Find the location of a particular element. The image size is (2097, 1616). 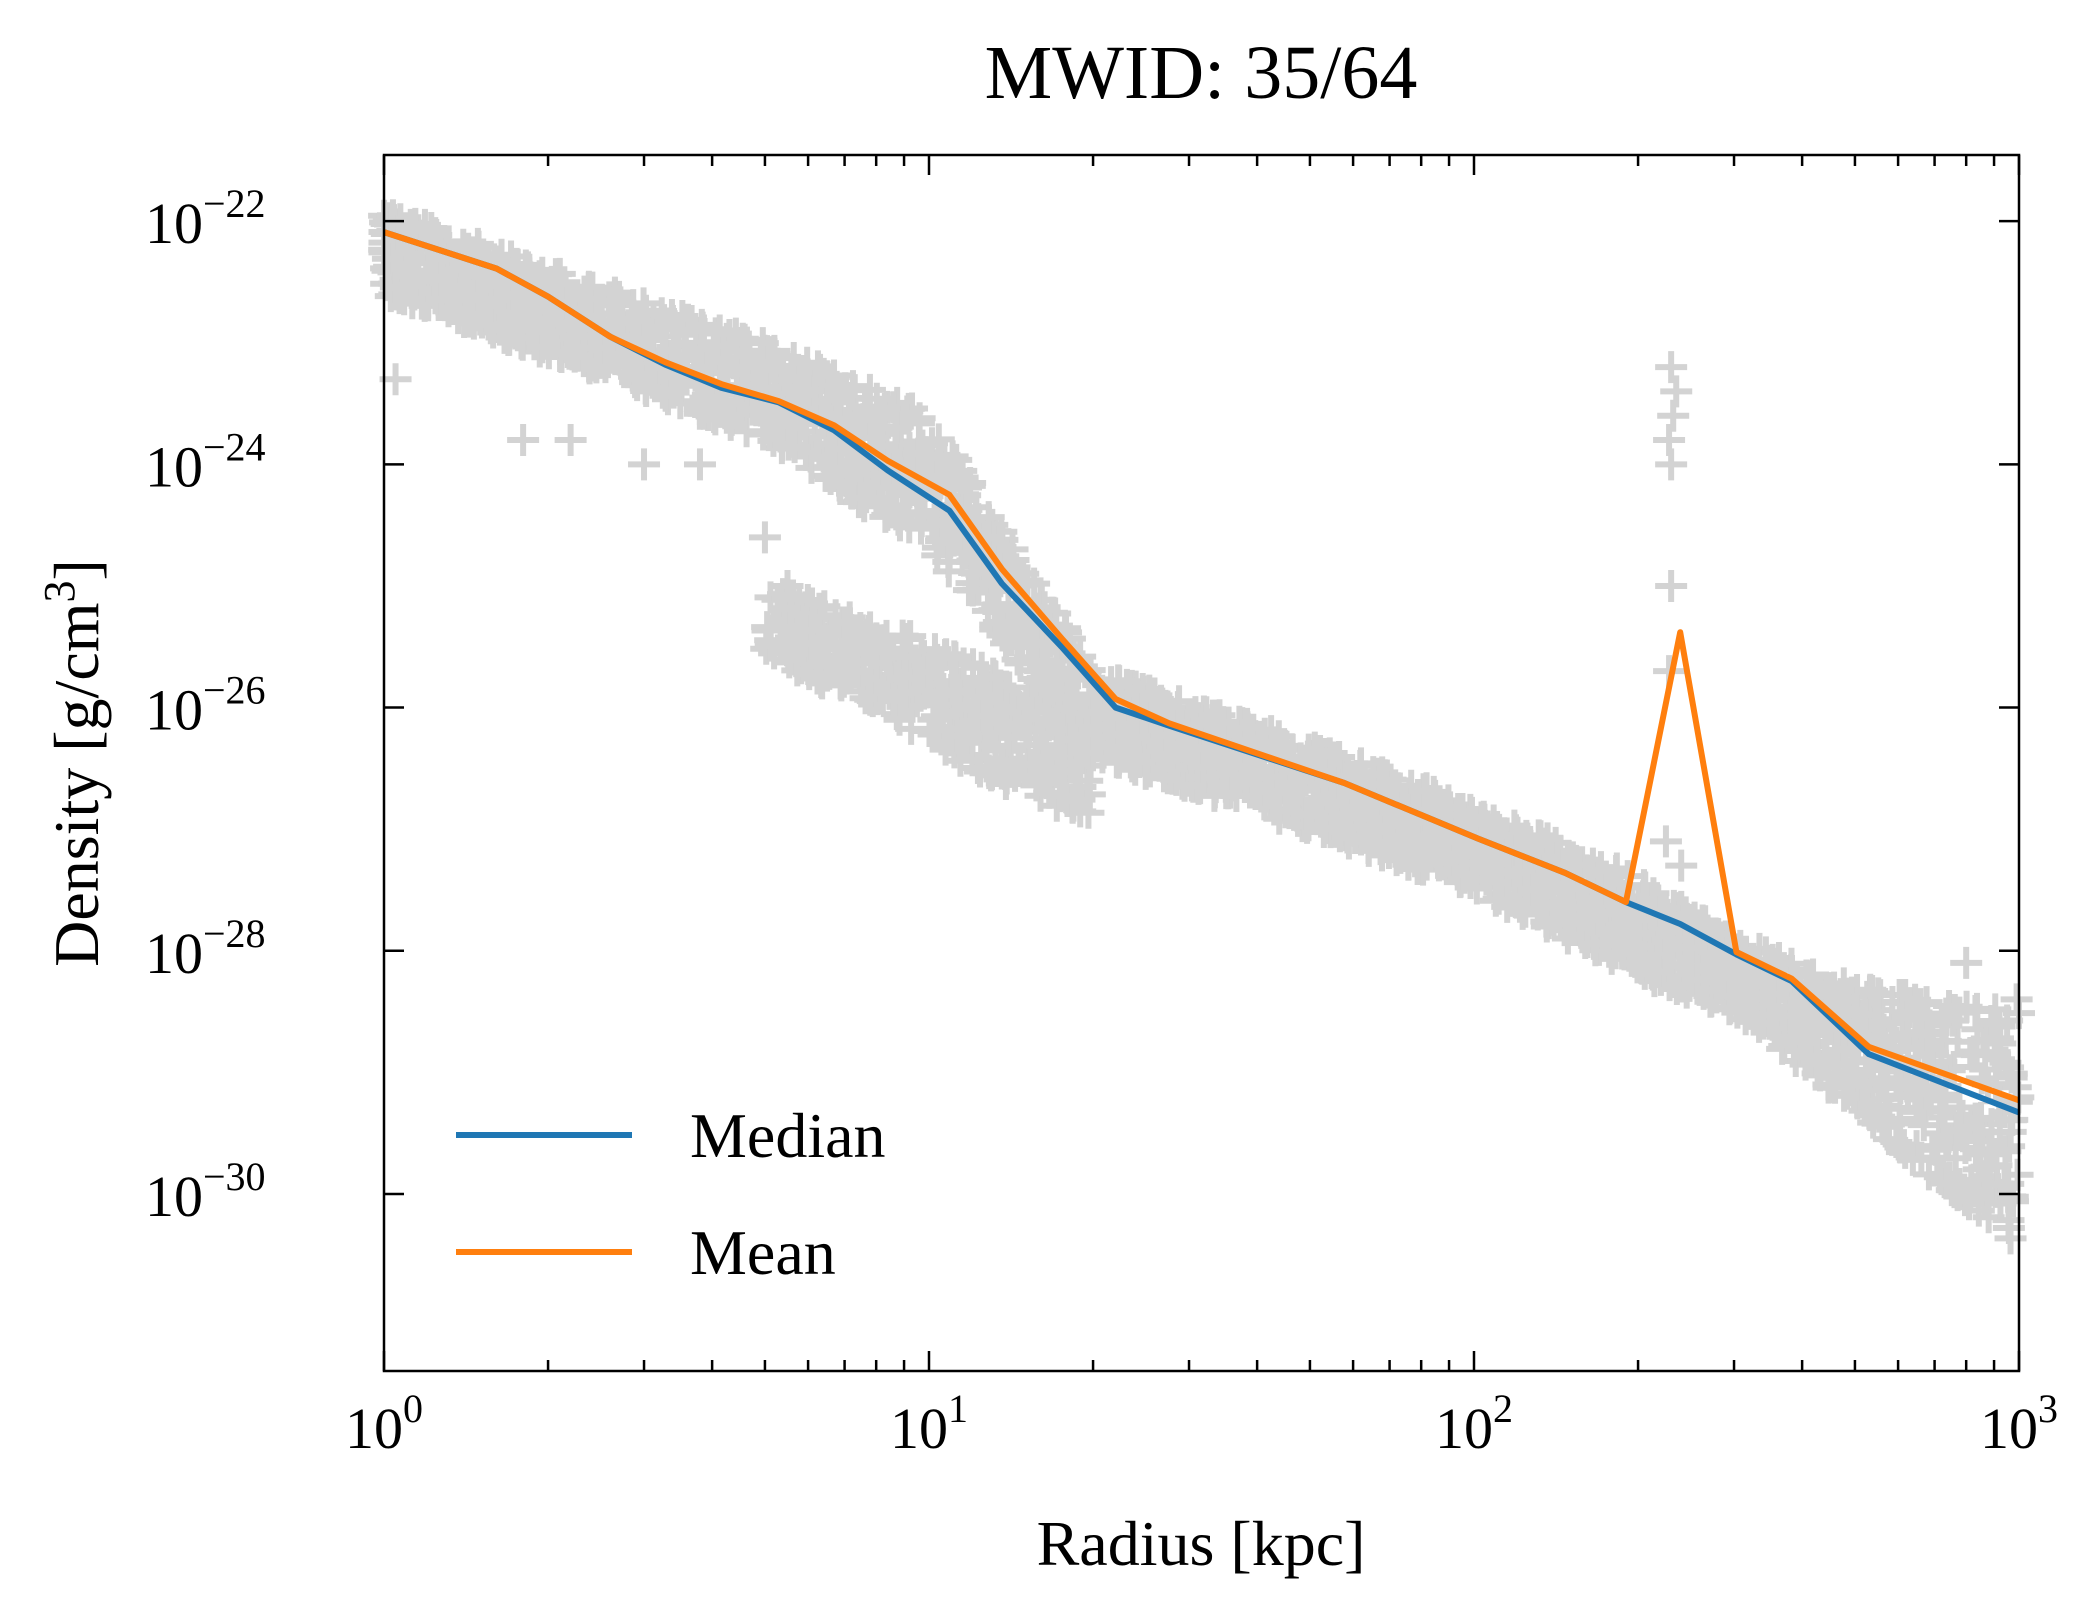

x-tick-label-exponent: 1 is located at coordinates (958, 1408).